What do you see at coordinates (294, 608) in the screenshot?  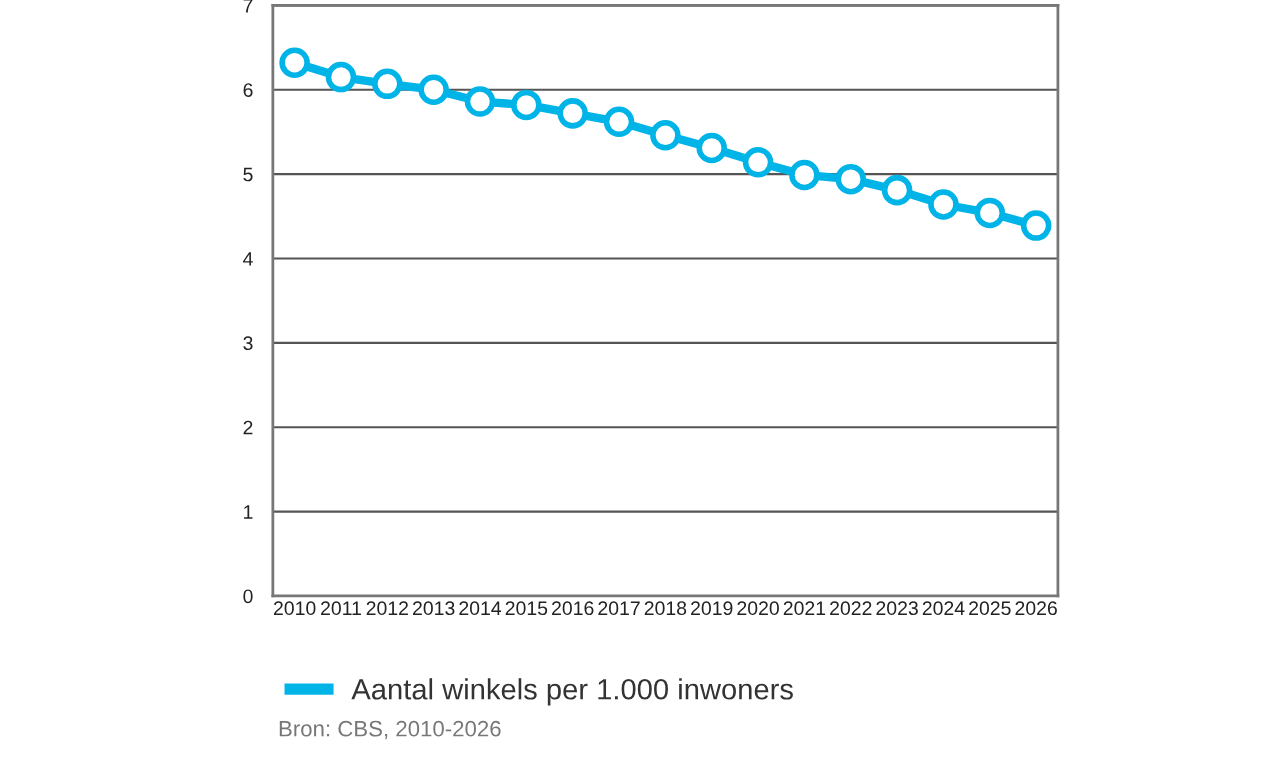 I see `x-tick-label: 2010` at bounding box center [294, 608].